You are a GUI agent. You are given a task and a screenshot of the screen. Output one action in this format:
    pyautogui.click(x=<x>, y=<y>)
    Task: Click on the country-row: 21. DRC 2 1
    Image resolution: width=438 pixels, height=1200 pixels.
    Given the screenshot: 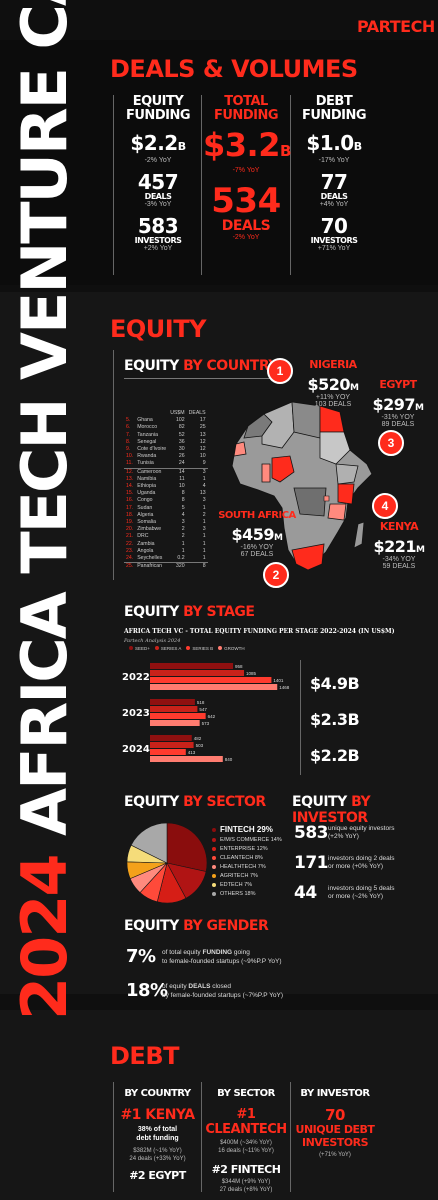 What is the action you would take?
    pyautogui.click(x=166, y=536)
    